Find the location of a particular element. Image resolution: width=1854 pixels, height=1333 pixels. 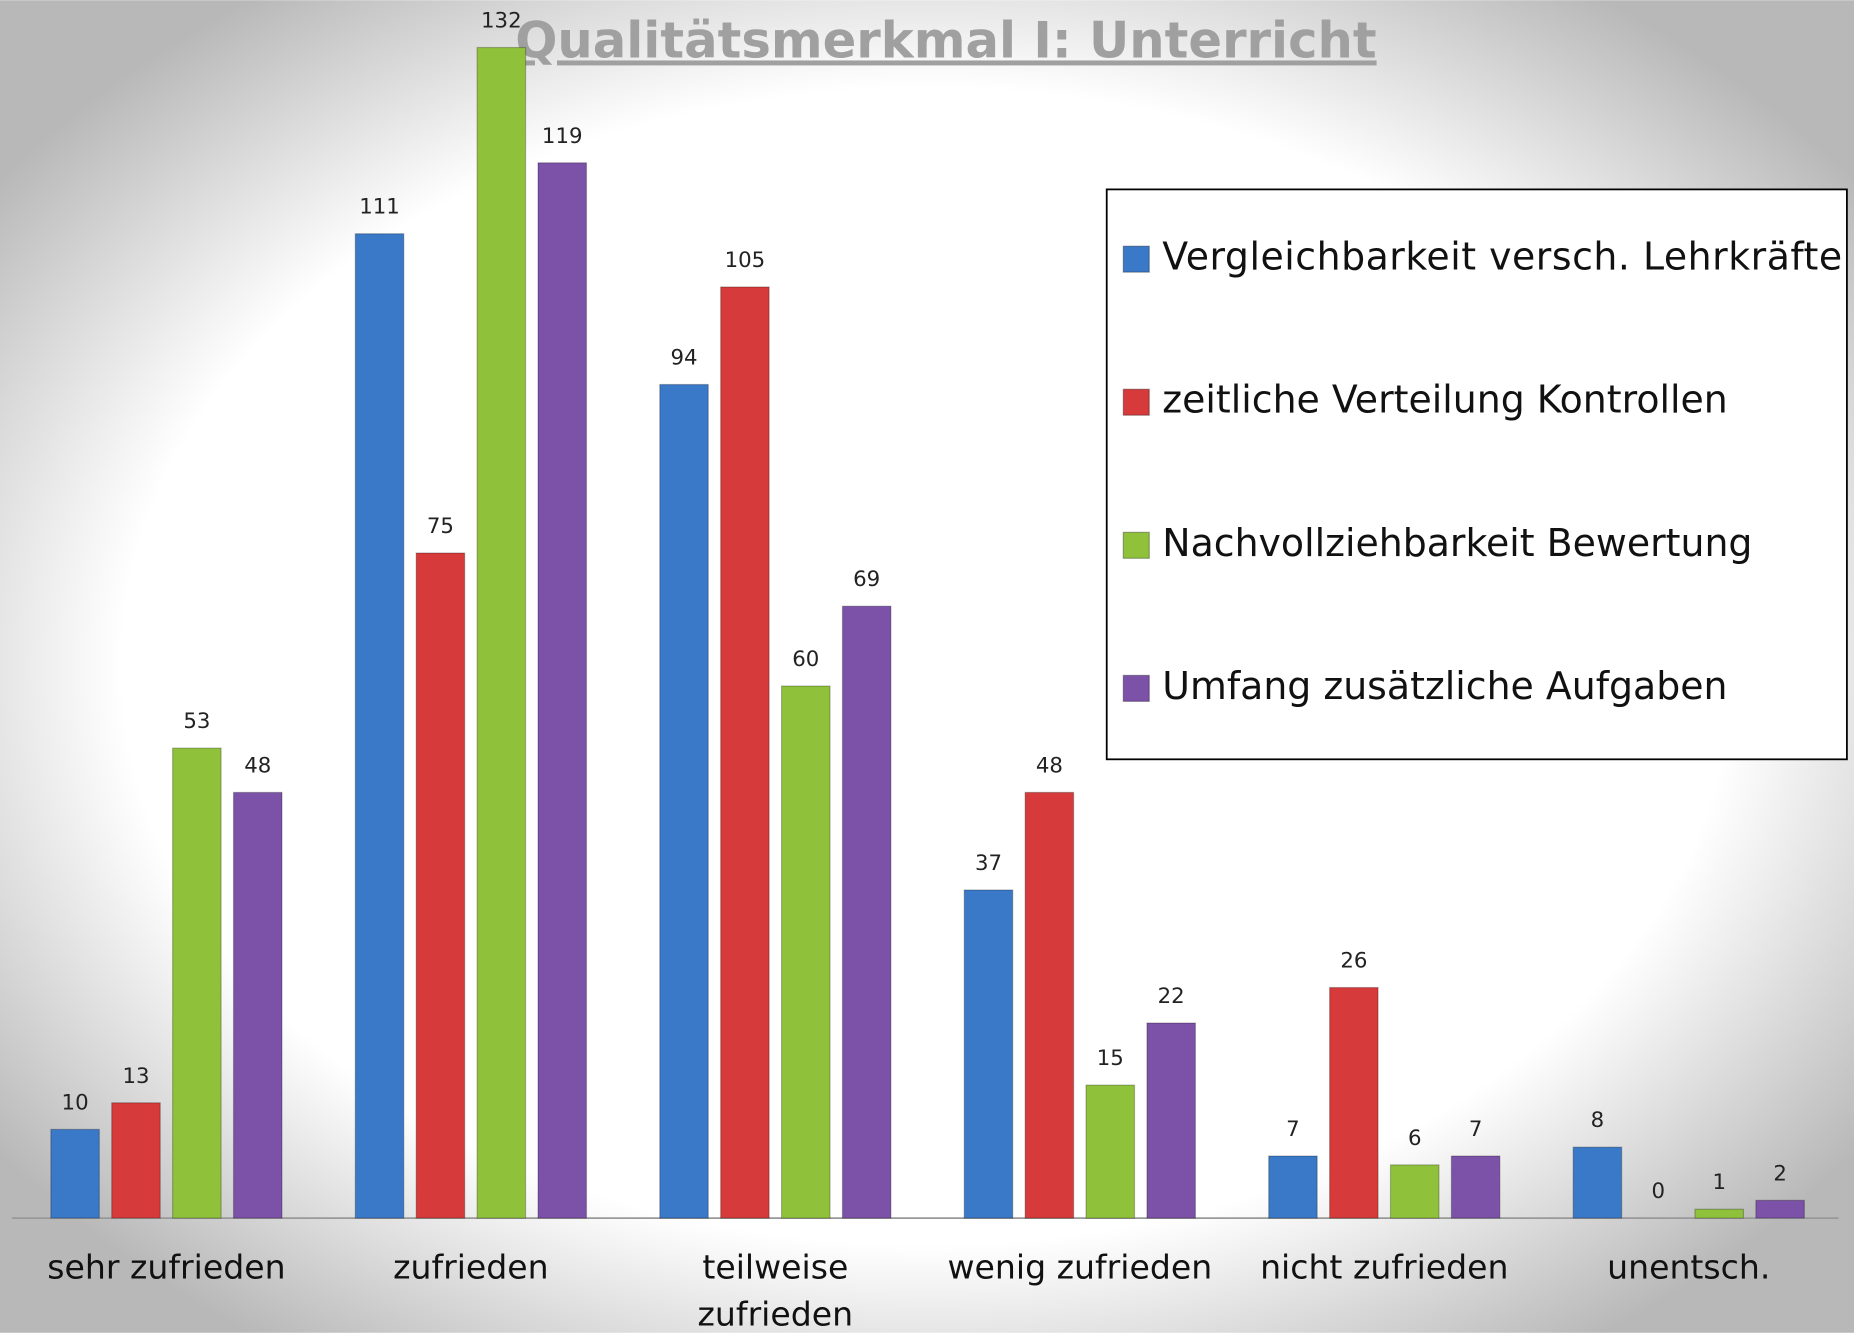

value-label: 60 is located at coordinates (805, 659).